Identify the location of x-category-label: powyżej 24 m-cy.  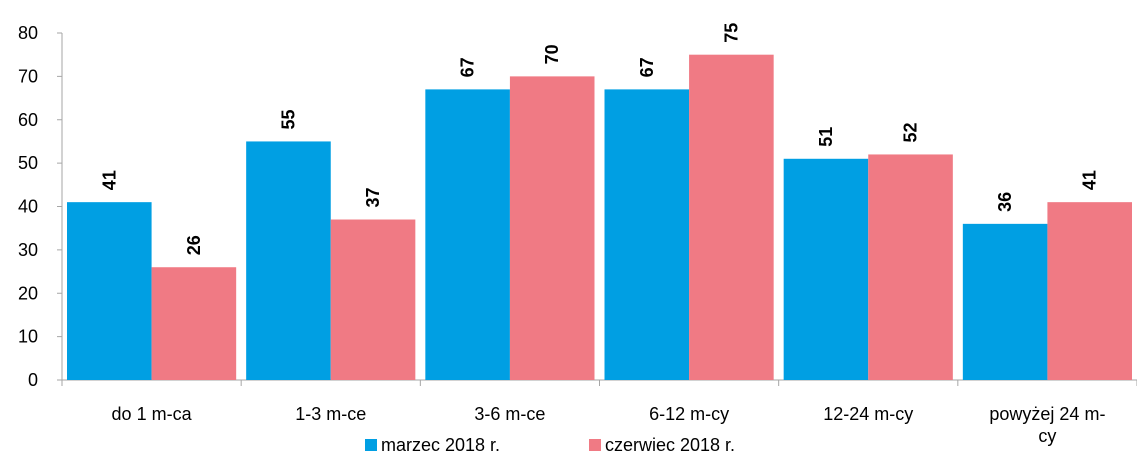
(1047, 425).